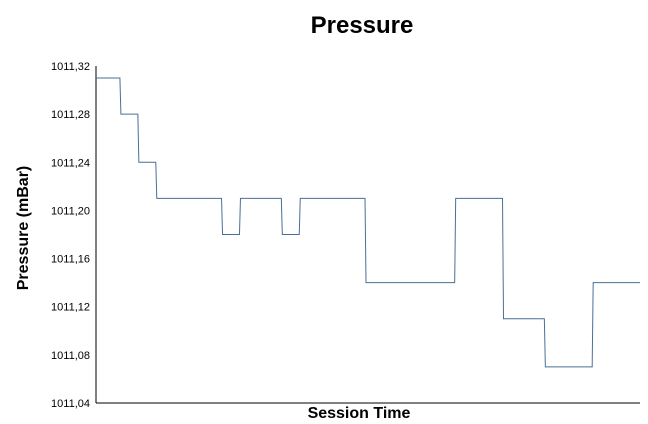 Image resolution: width=648 pixels, height=424 pixels. I want to click on y-axis-title: Pressure (mBar), so click(23, 228).